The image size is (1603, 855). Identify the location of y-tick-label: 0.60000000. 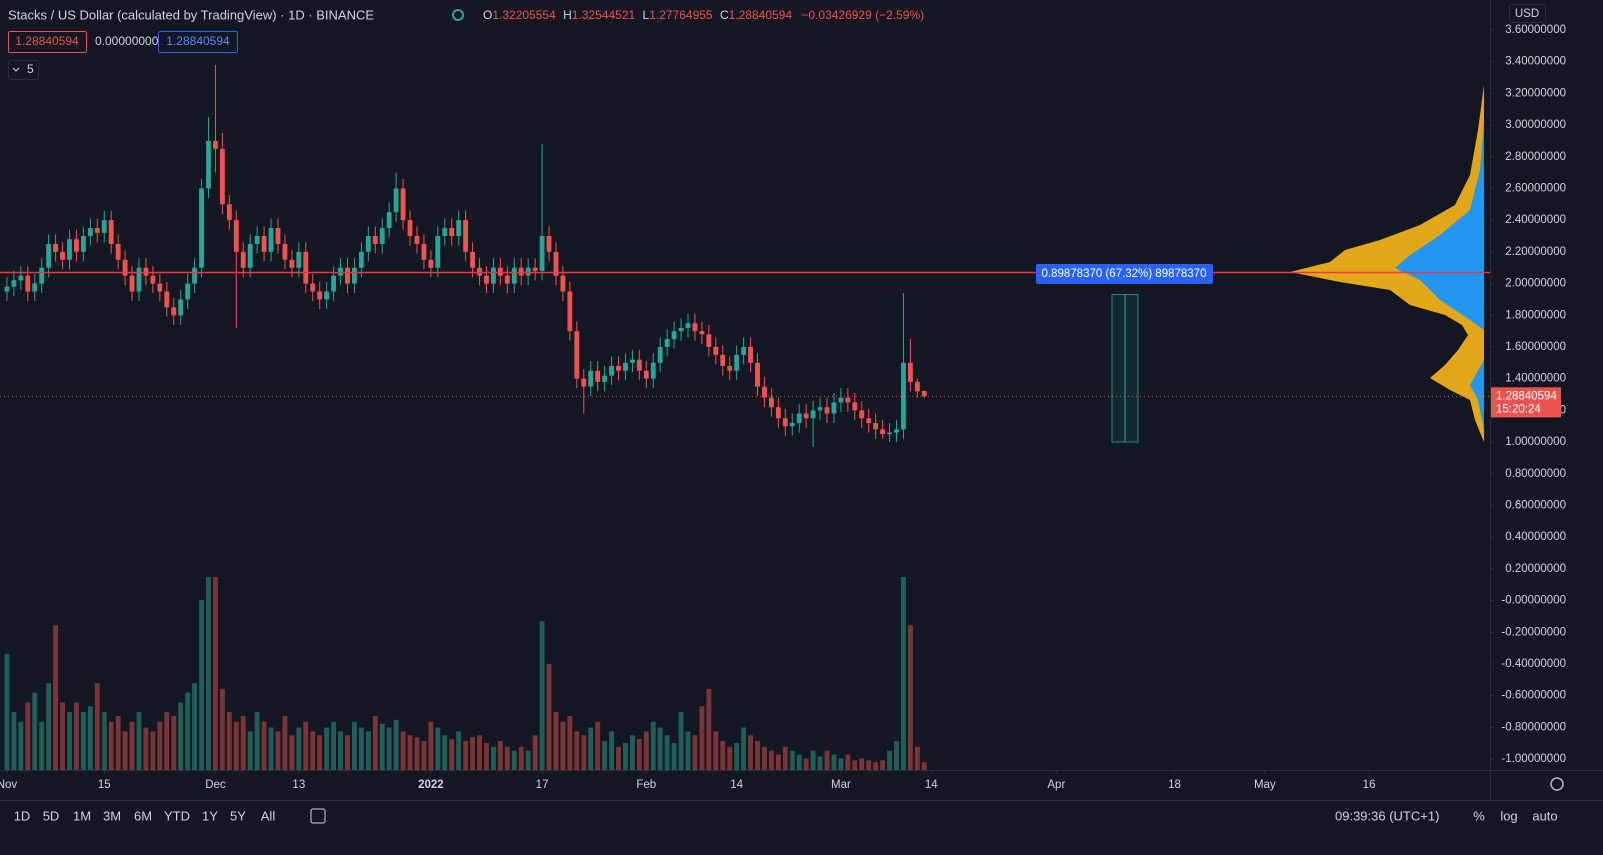
(1535, 505).